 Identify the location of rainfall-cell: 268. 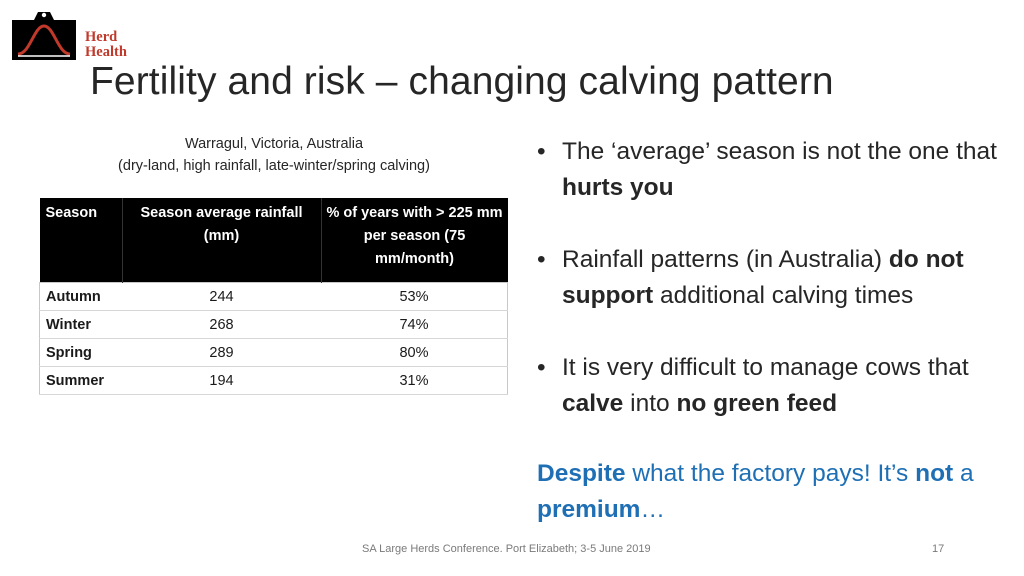
(221, 324).